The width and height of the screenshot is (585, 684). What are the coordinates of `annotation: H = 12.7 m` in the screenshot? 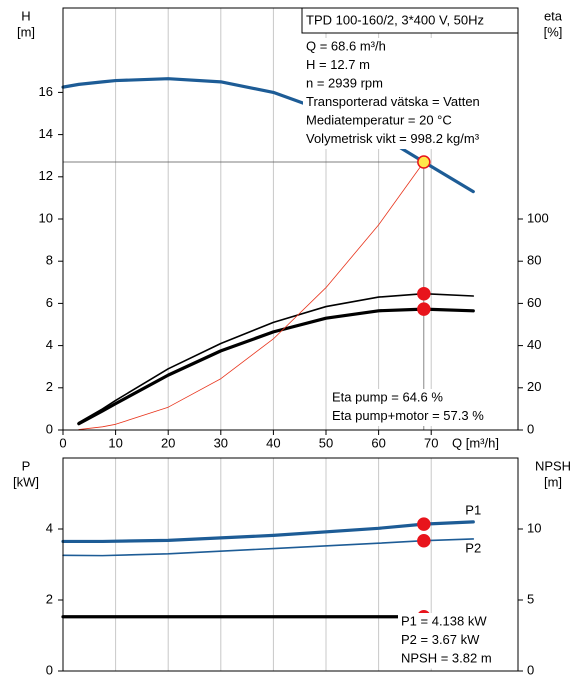 It's located at (338, 64).